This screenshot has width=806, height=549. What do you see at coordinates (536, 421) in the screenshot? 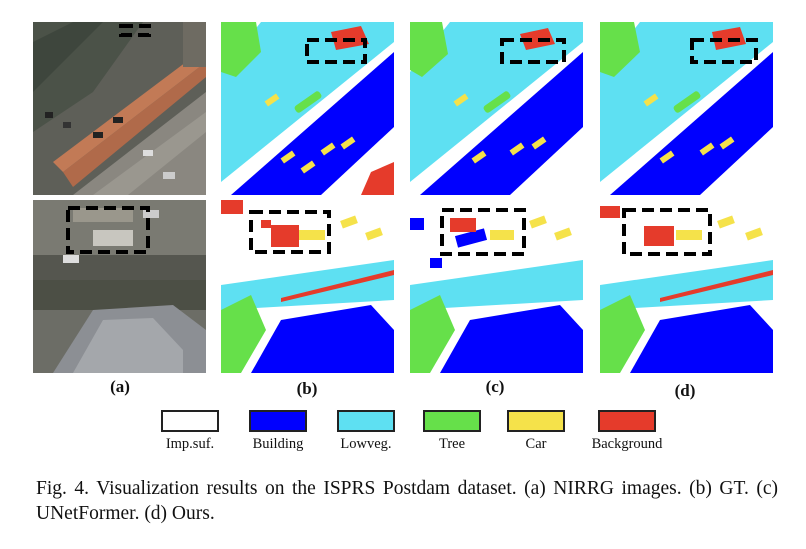
I see `legend-swatch-car` at bounding box center [536, 421].